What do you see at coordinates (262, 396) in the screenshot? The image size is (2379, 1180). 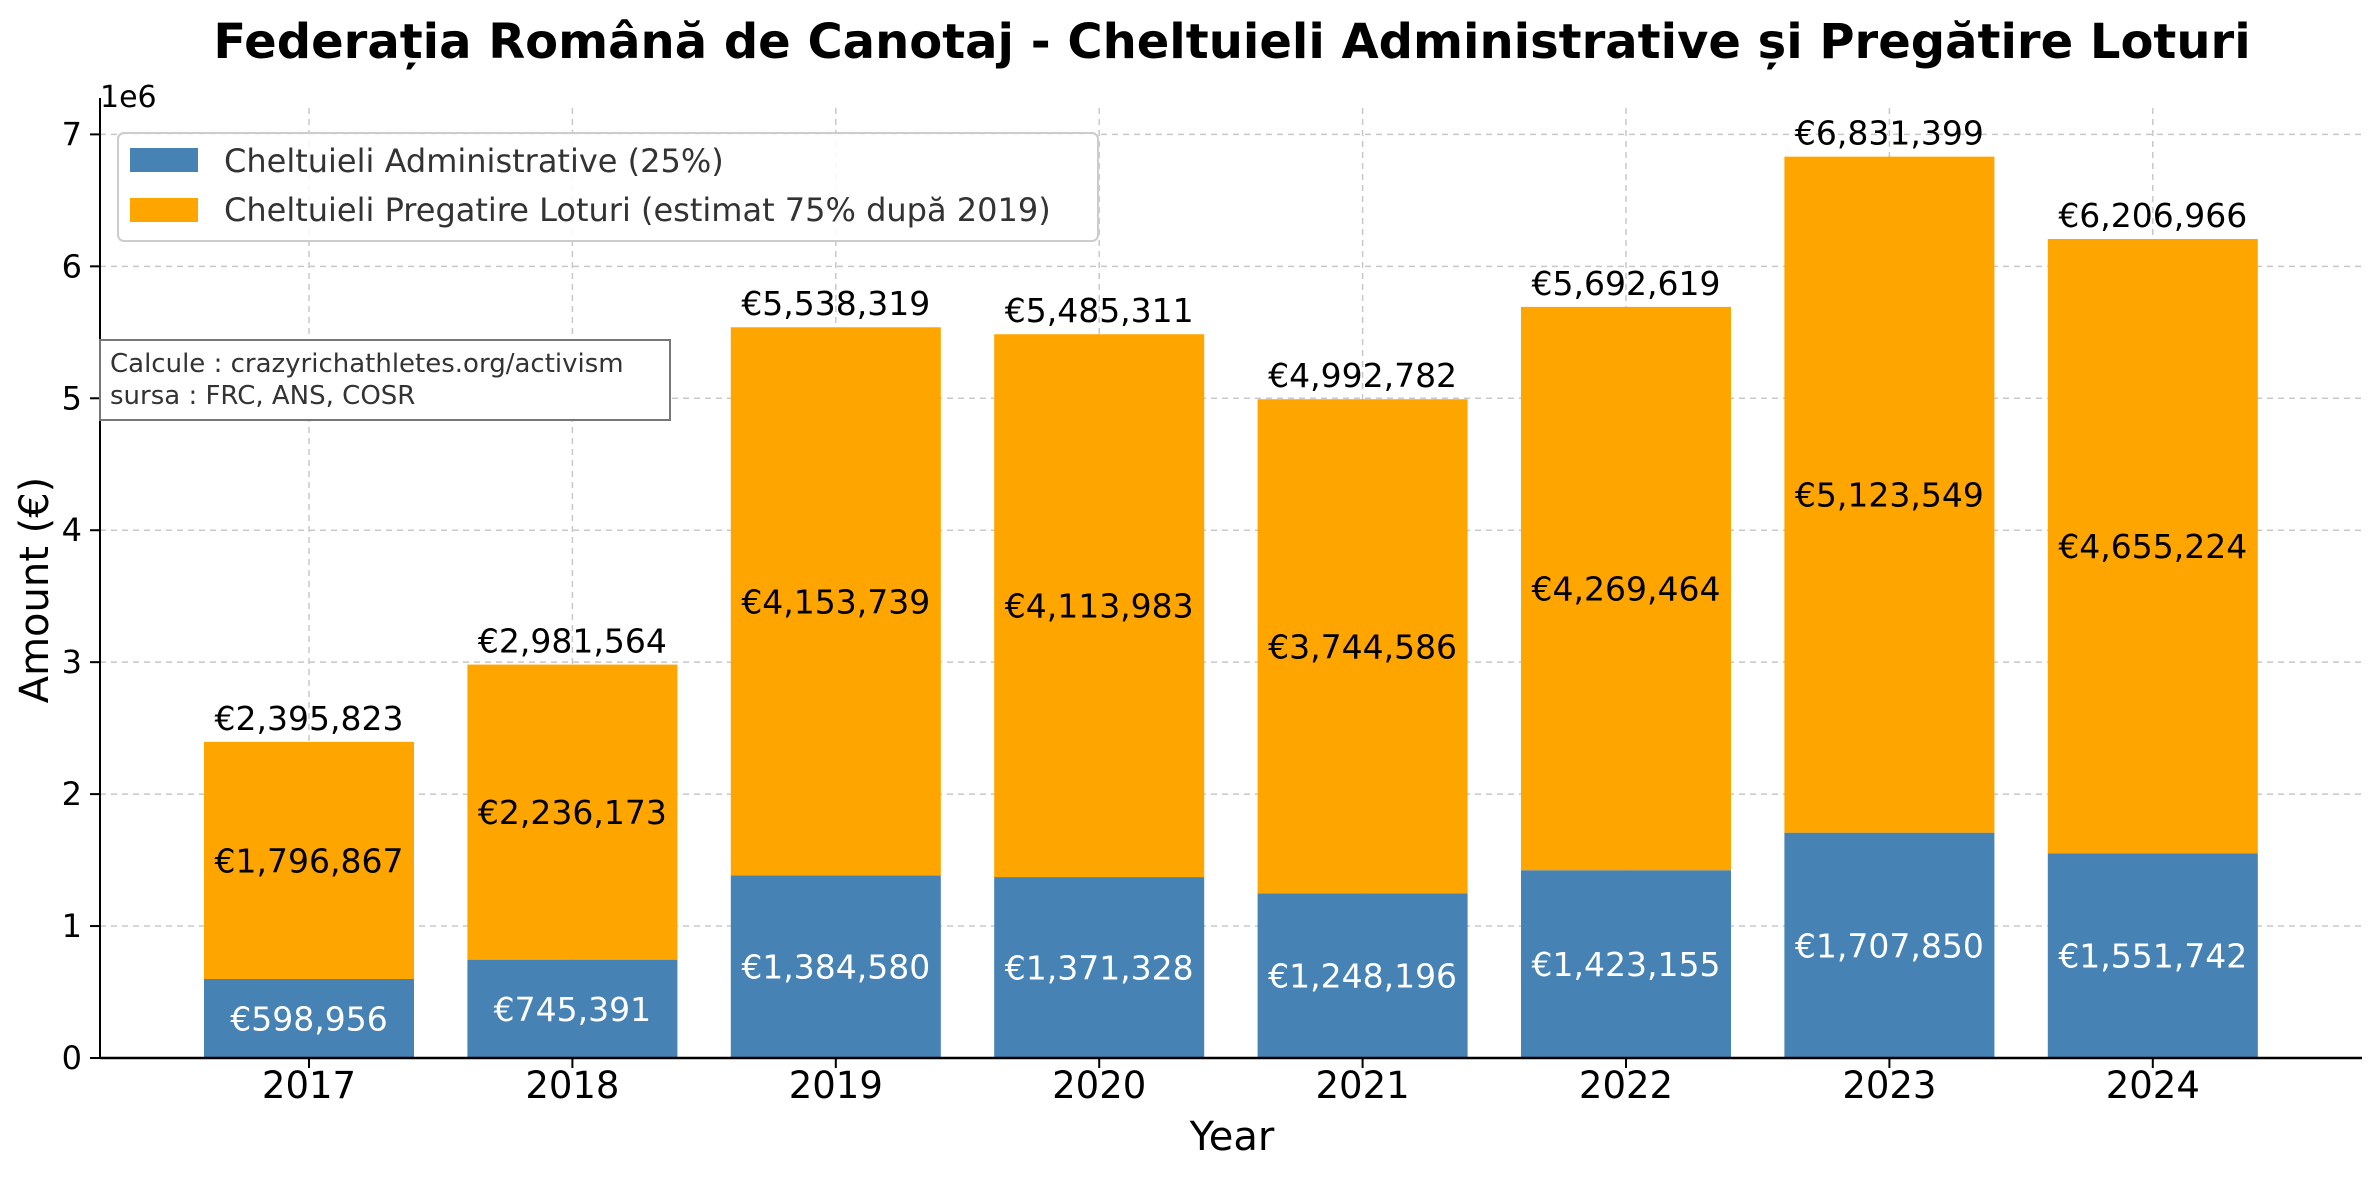 I see `source-note-line-2: sursa : FRC, ANS, COSR` at bounding box center [262, 396].